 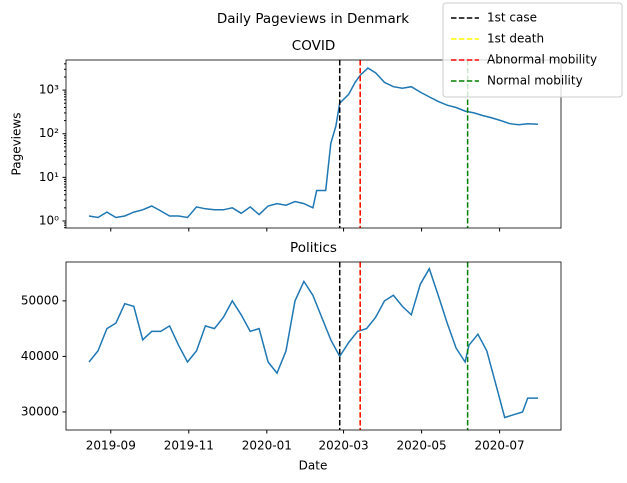 What do you see at coordinates (313, 19) in the screenshot?
I see `figure-title: Daily Pageviews in Denmark` at bounding box center [313, 19].